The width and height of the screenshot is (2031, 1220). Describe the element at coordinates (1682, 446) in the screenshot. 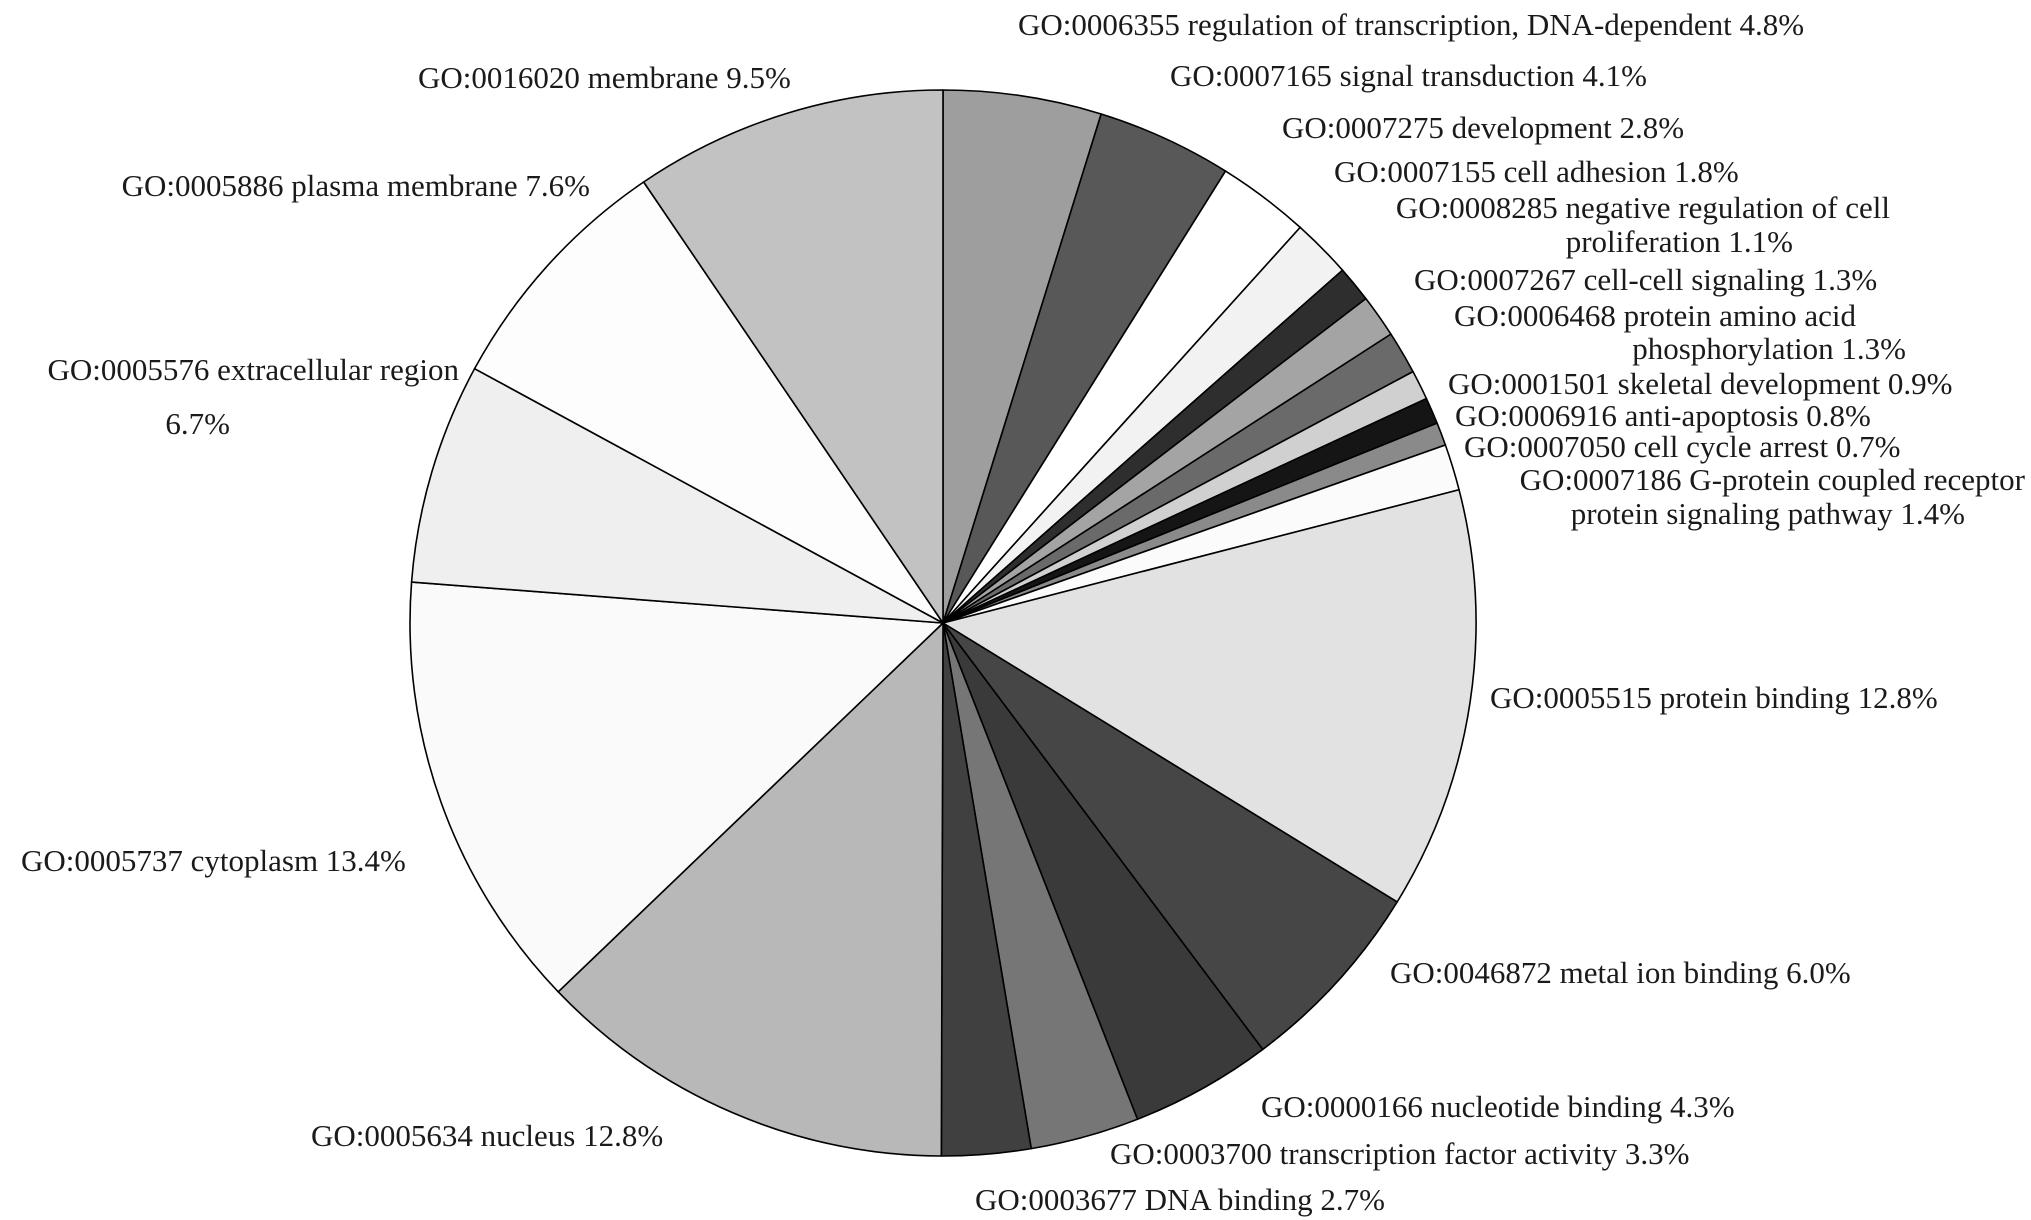

I see `slice-label-10: GO:0007050 cell cycle arrest 0.7%` at that location.